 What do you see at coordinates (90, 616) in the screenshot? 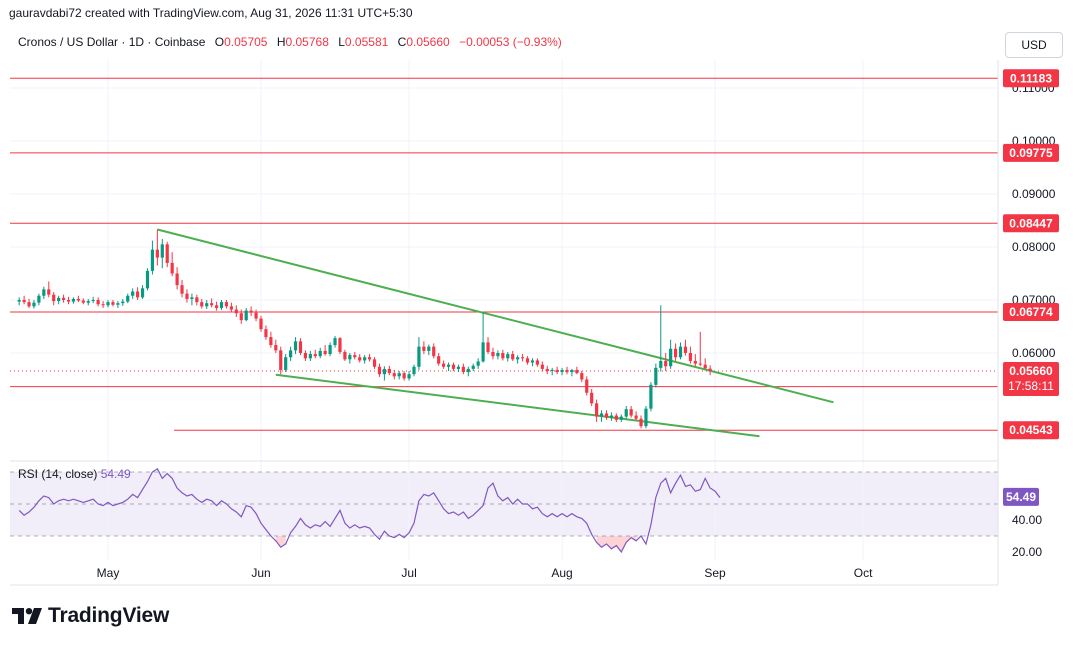
I see `tradingview-logo: TradingView` at bounding box center [90, 616].